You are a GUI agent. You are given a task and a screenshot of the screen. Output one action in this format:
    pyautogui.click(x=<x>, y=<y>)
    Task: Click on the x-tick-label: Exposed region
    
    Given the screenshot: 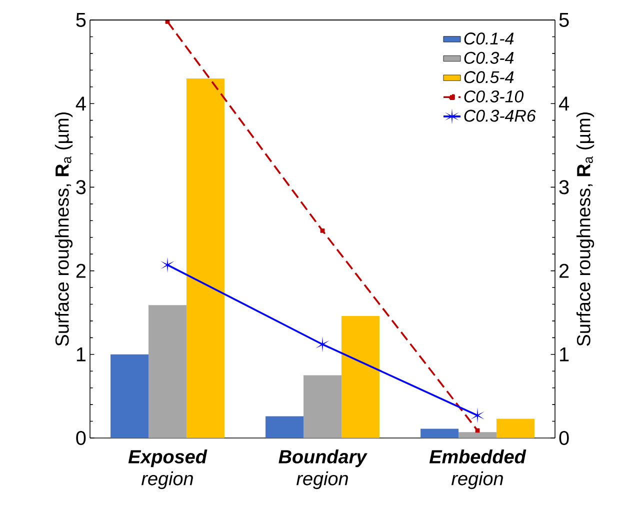 What is the action you would take?
    pyautogui.click(x=168, y=470)
    